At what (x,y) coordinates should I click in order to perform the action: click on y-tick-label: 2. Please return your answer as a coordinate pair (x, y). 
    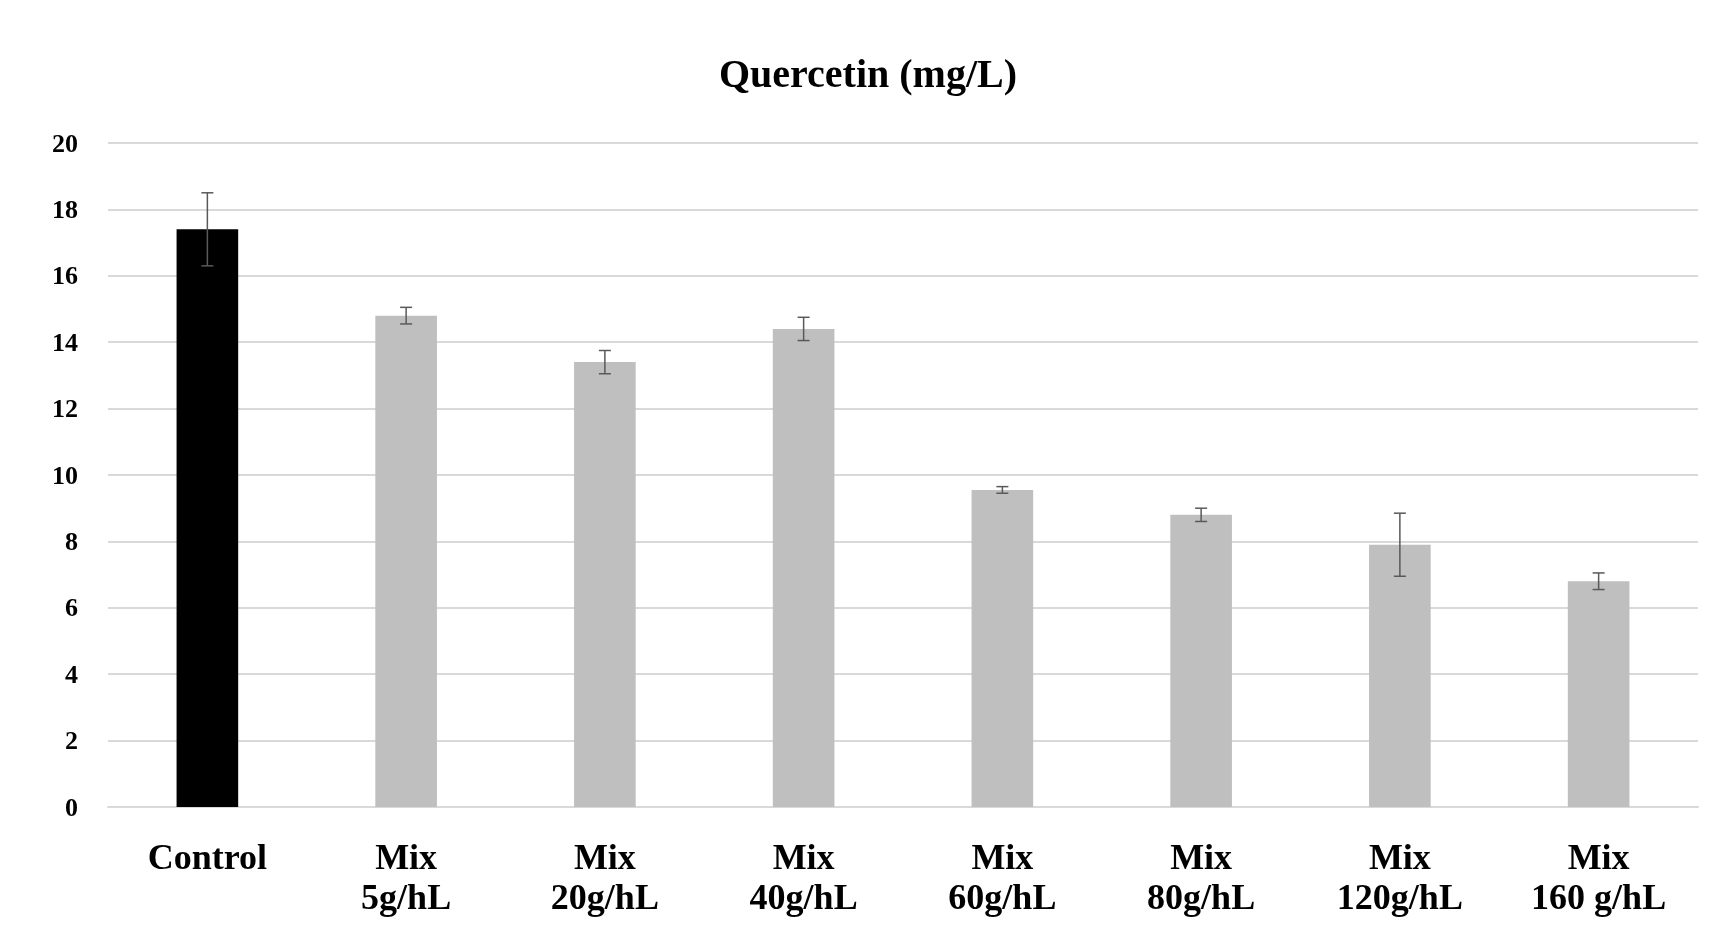
    Looking at the image, I should click on (71, 741).